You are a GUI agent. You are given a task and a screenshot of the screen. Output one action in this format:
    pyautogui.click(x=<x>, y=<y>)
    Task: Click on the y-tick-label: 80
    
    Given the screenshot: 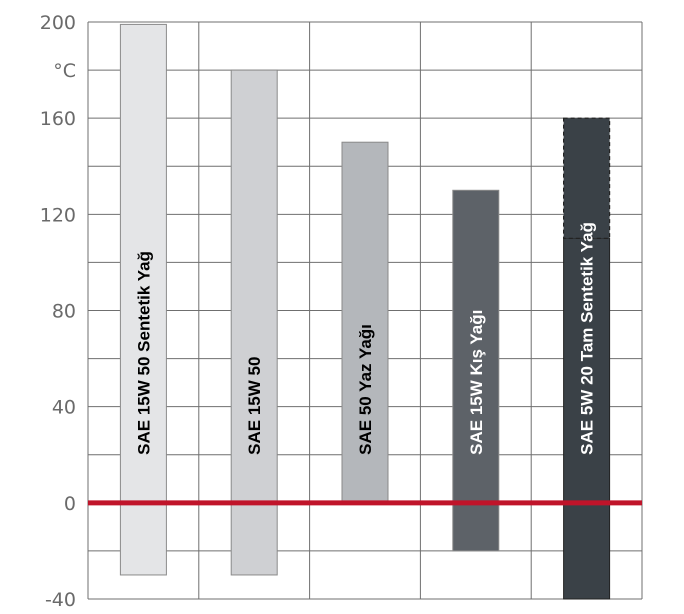 What is the action you would take?
    pyautogui.click(x=64, y=312)
    